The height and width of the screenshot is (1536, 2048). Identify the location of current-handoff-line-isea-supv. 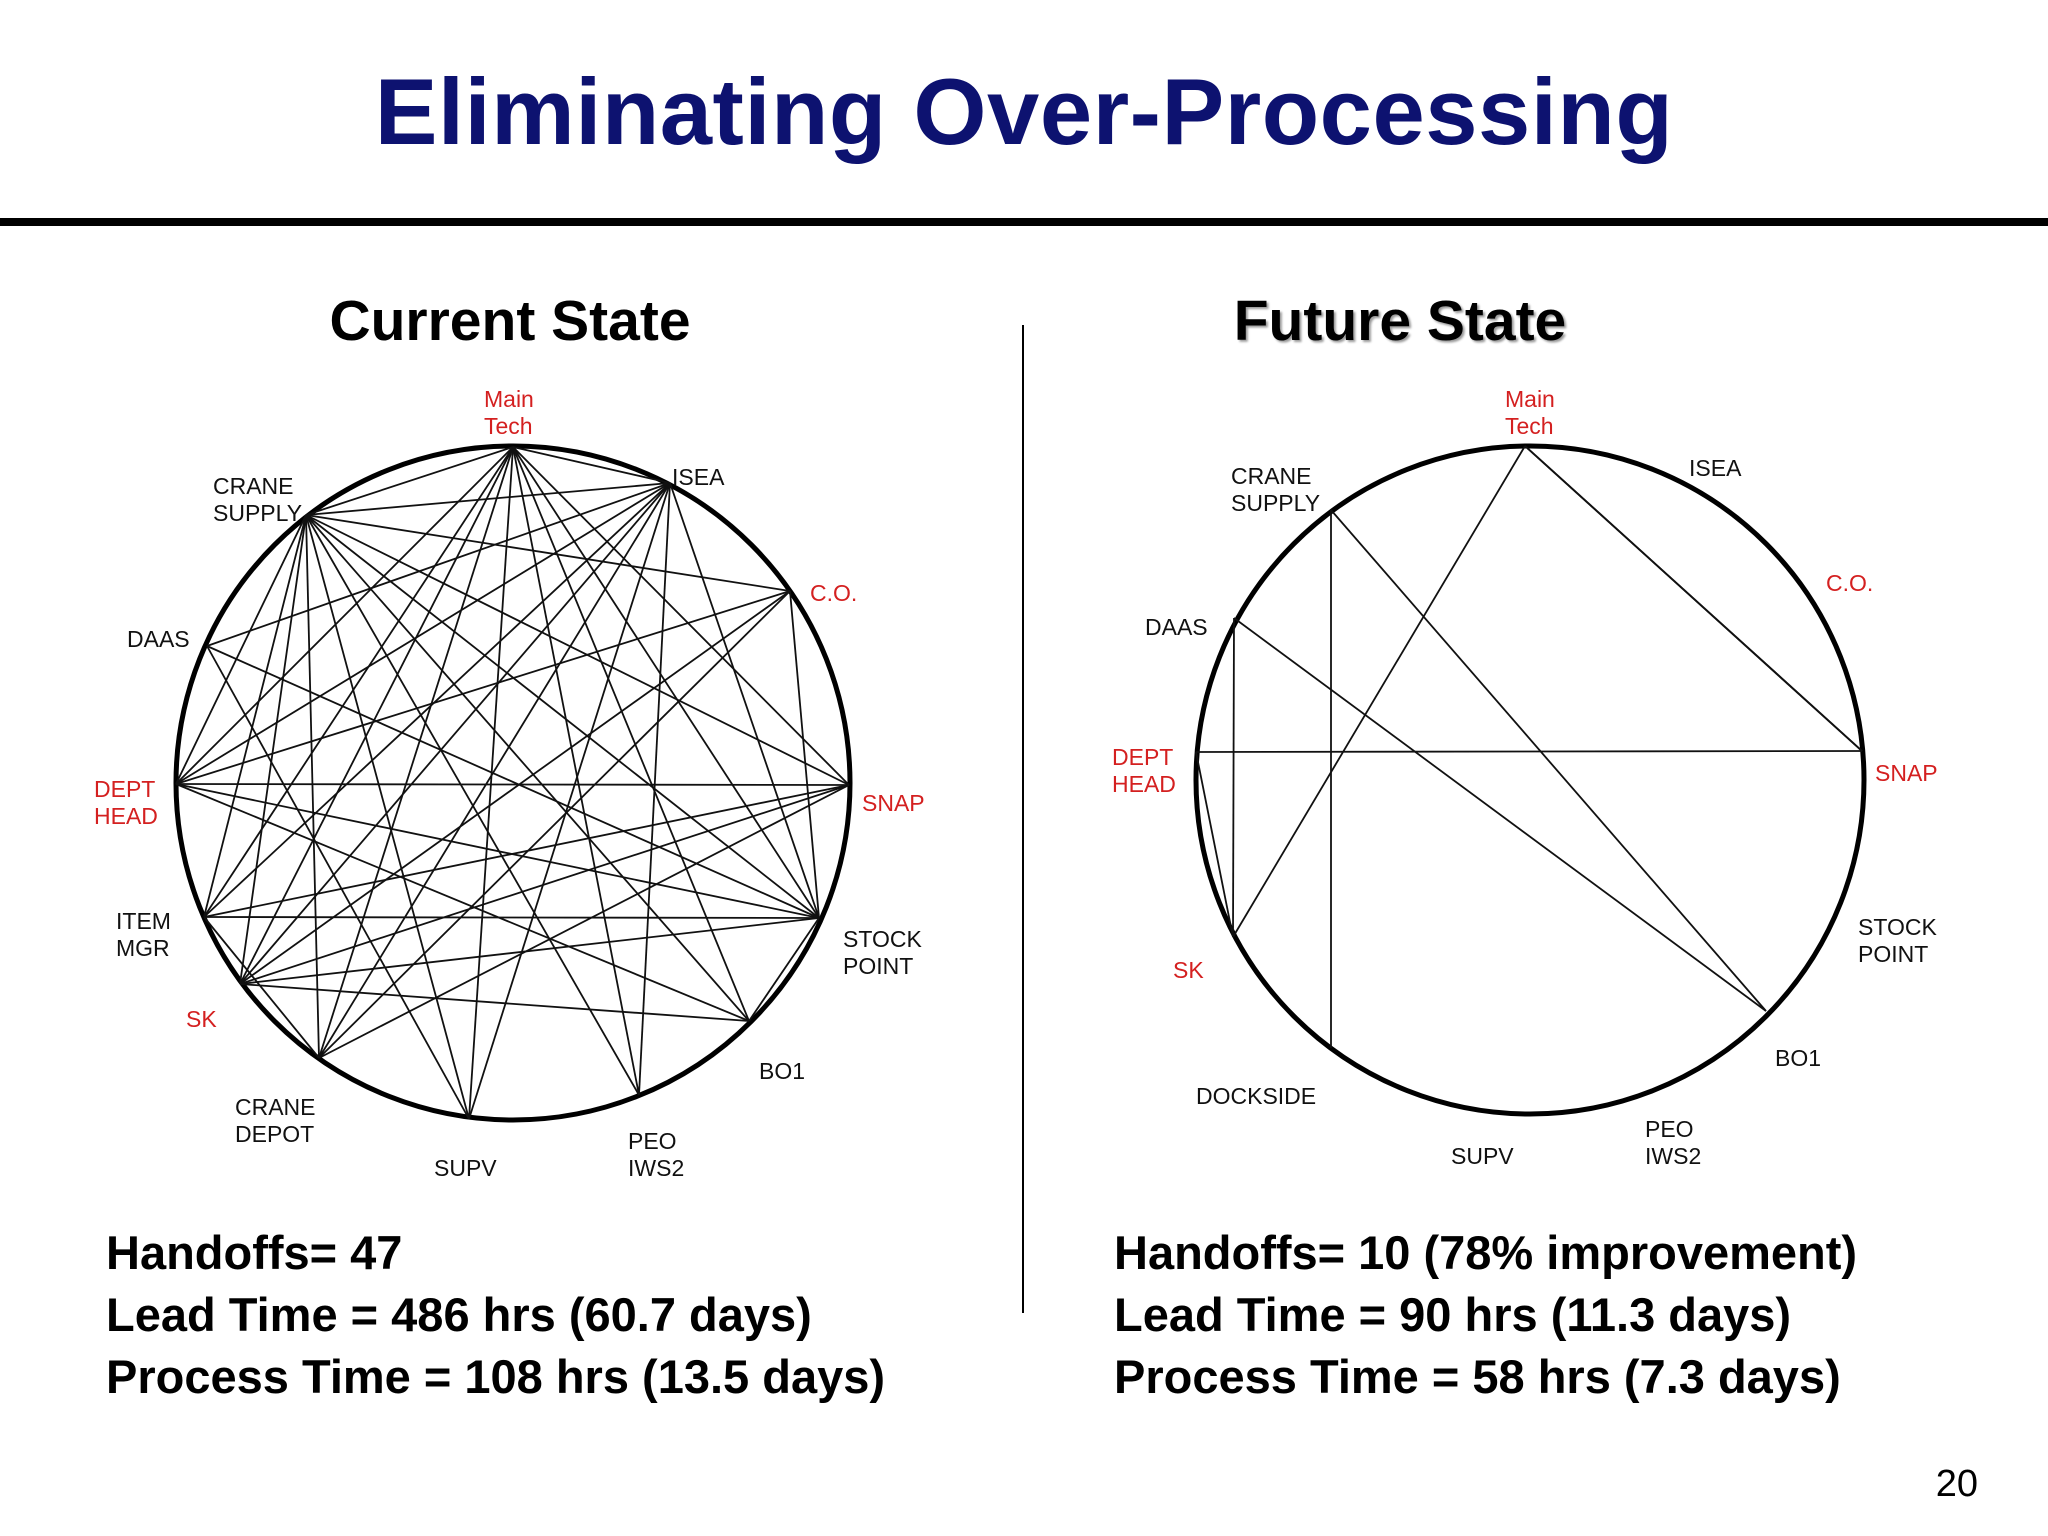
(569, 801).